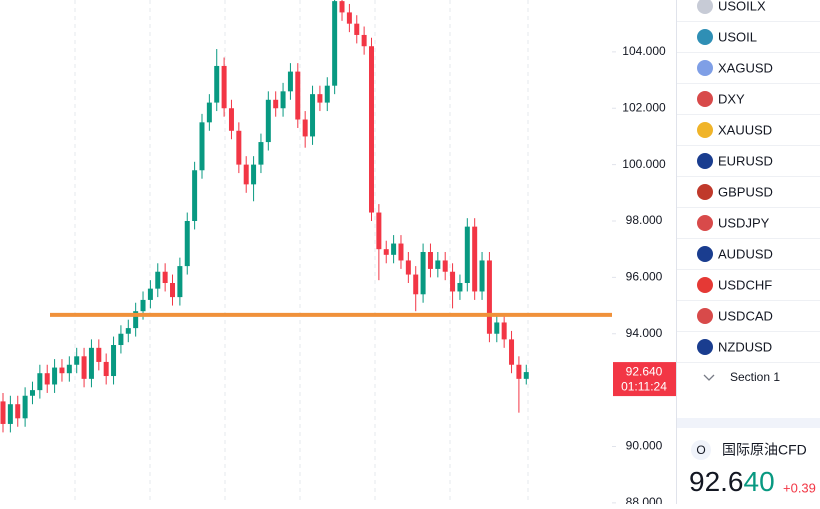 This screenshot has height=509, width=820. Describe the element at coordinates (745, 346) in the screenshot. I see `symbol: NZDUSD` at that location.